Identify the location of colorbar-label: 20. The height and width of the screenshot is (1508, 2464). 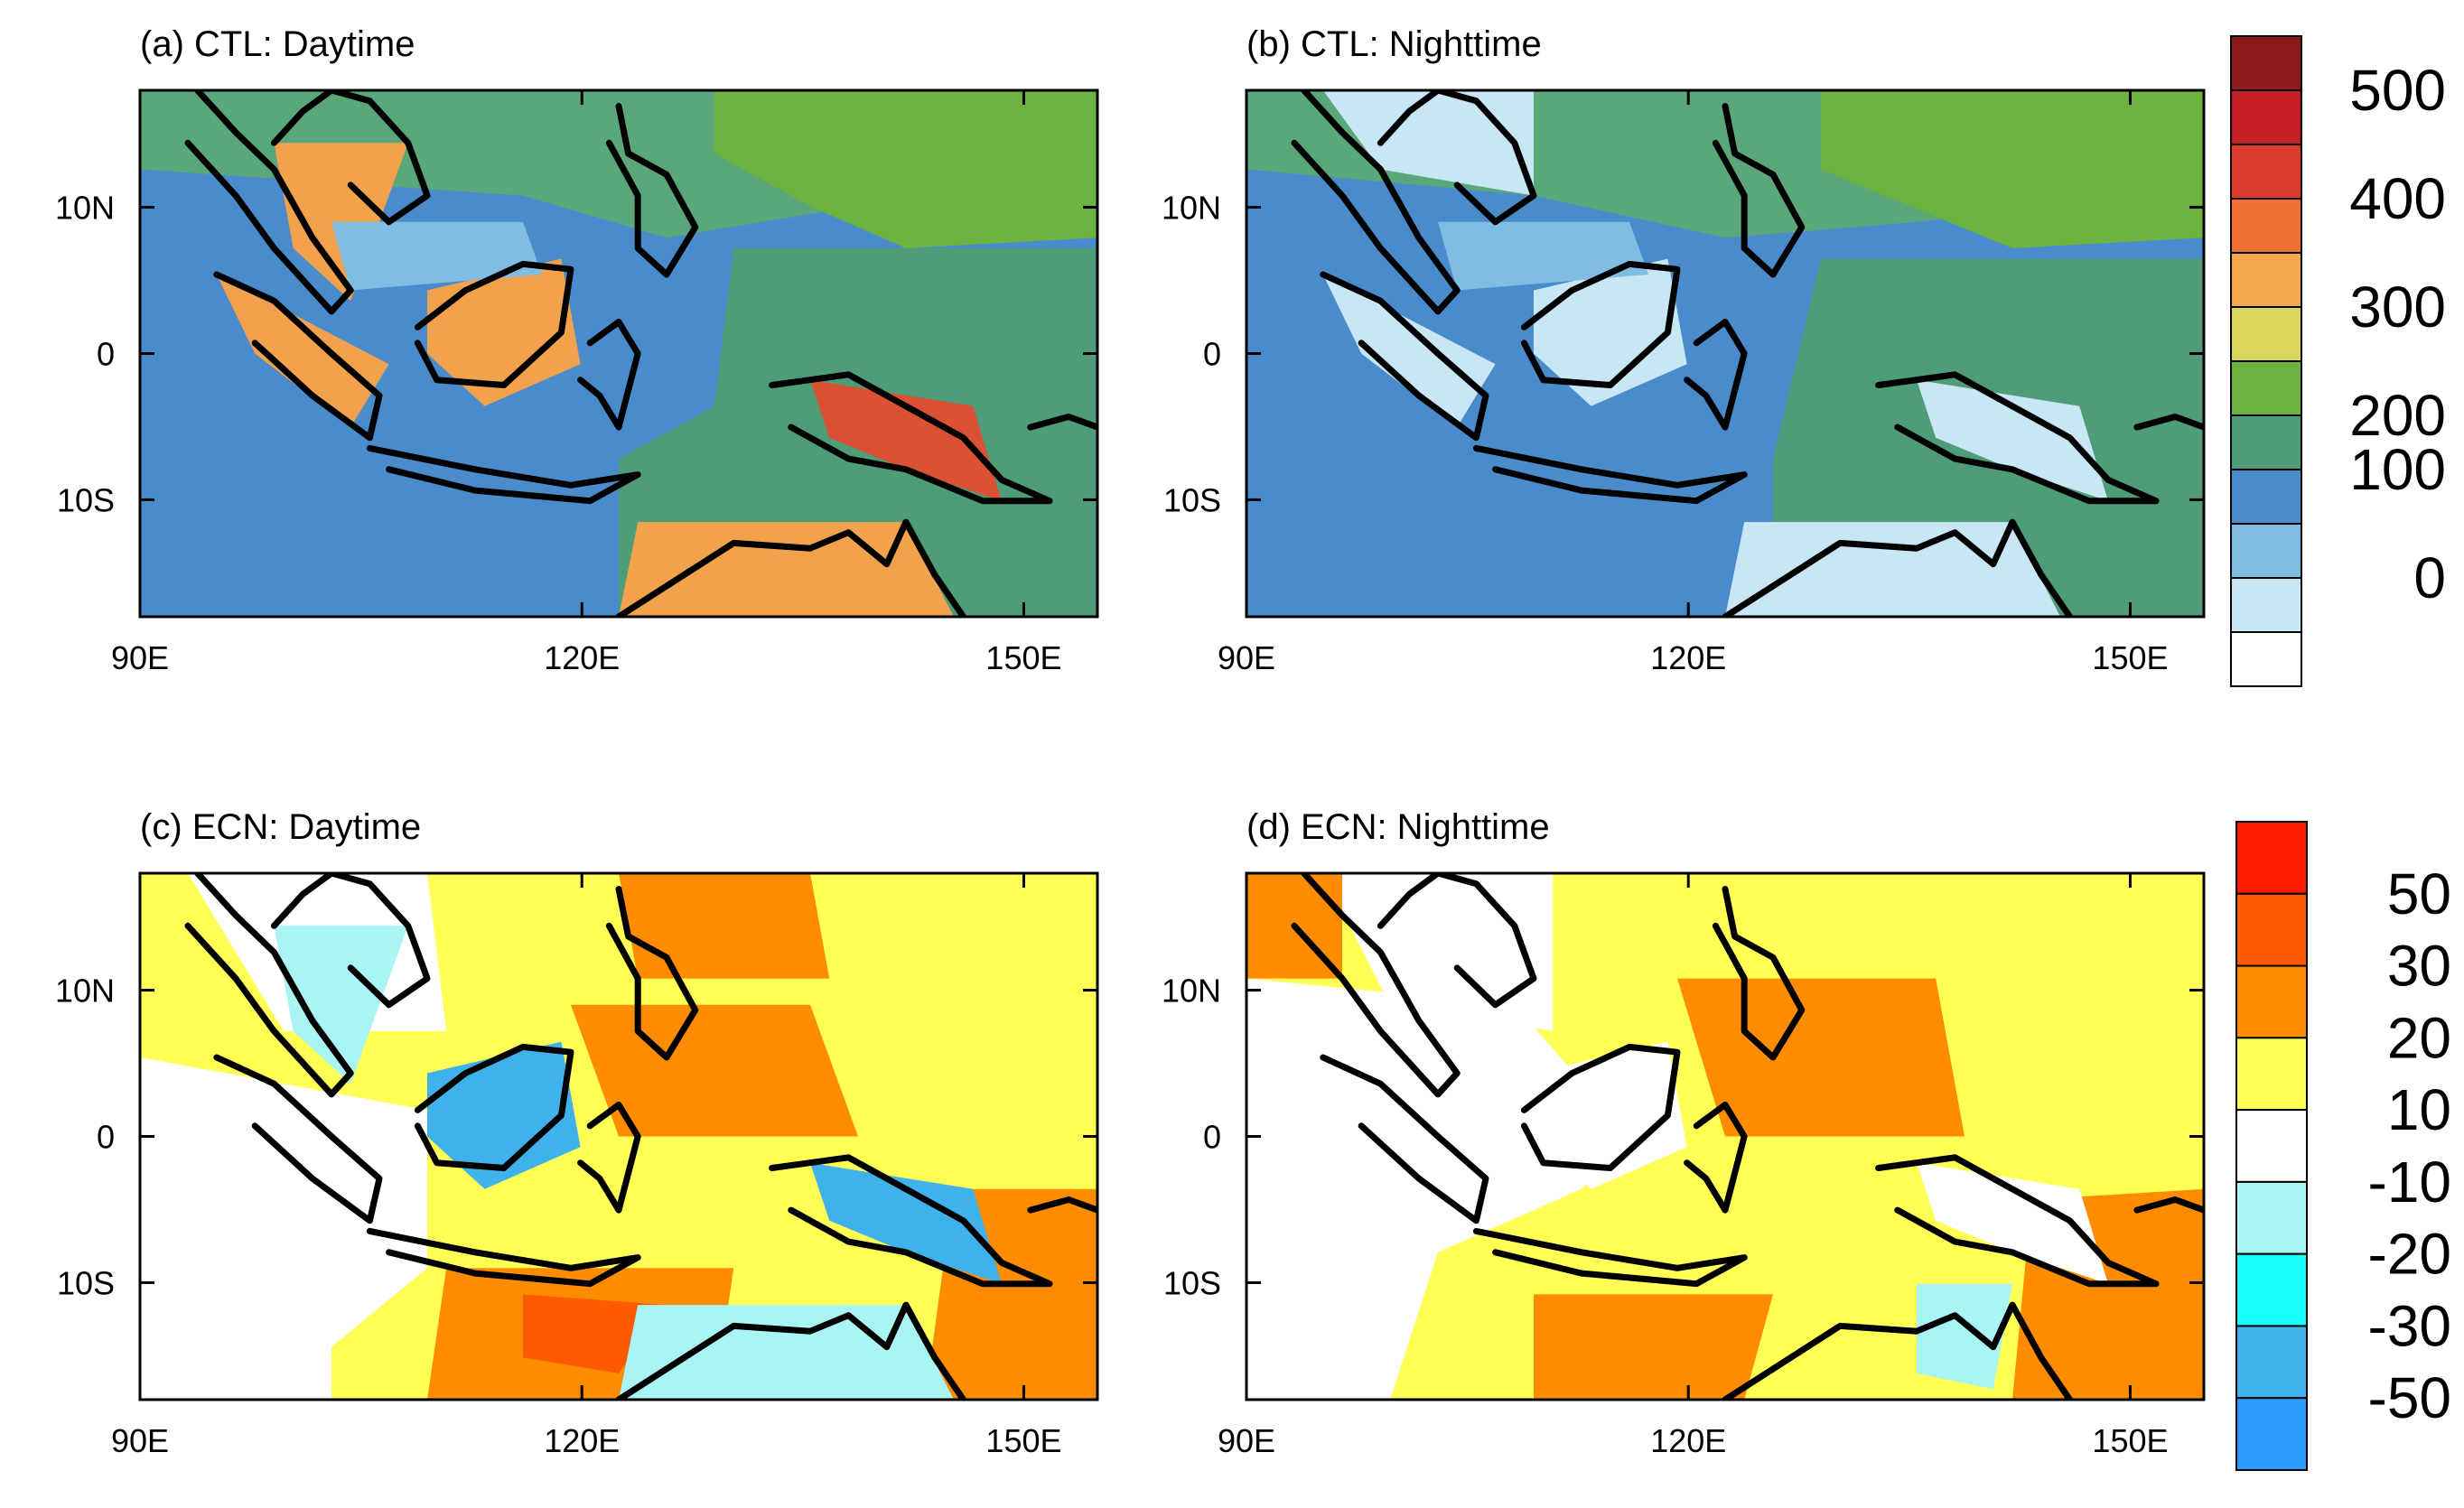
(2419, 1037).